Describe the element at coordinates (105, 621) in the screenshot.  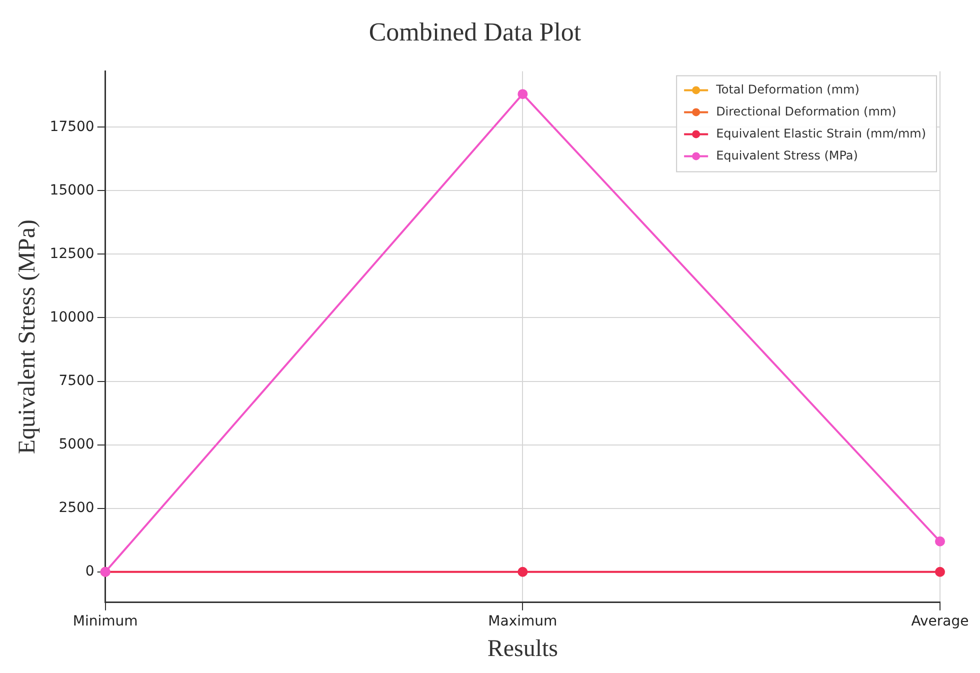
I see `x-tick-label: Minimum` at that location.